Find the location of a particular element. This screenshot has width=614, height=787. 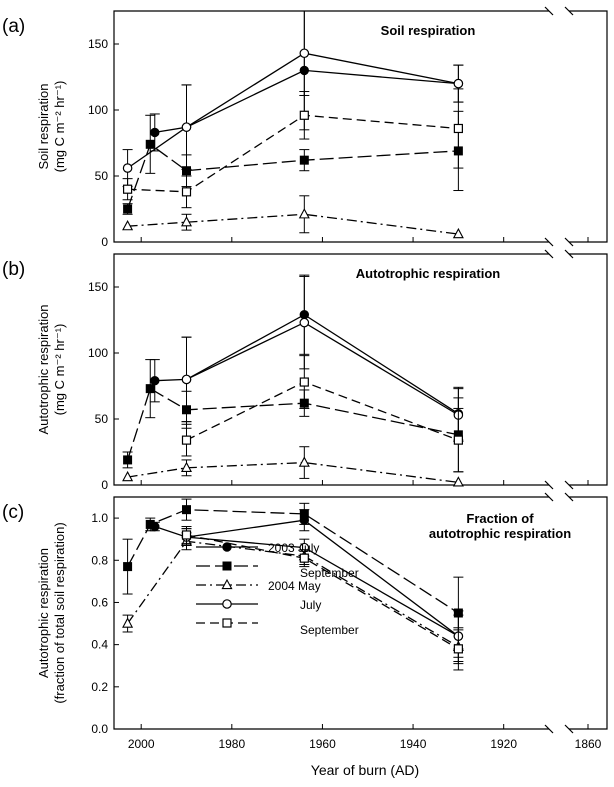

x-tick-label: 1980 is located at coordinates (231, 744).